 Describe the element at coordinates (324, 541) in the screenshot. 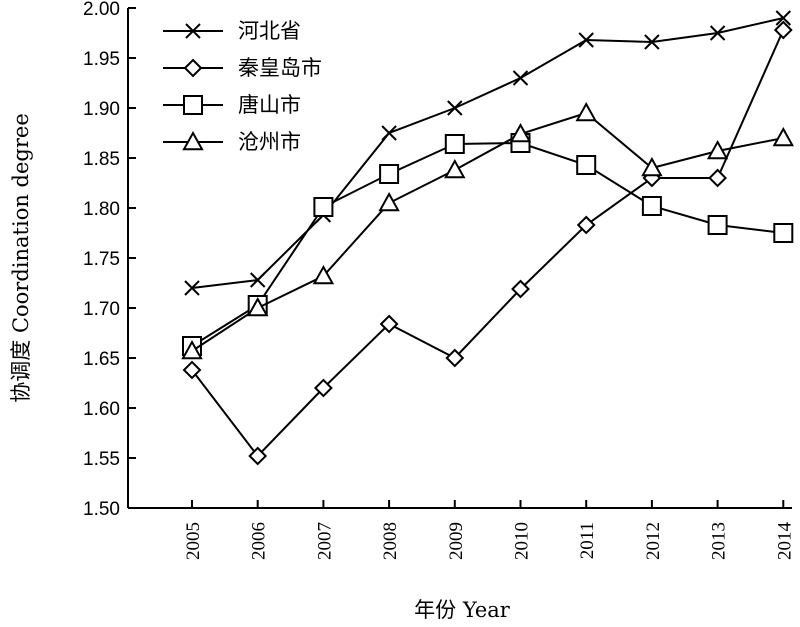

I see `x-tick-label: 2007` at that location.